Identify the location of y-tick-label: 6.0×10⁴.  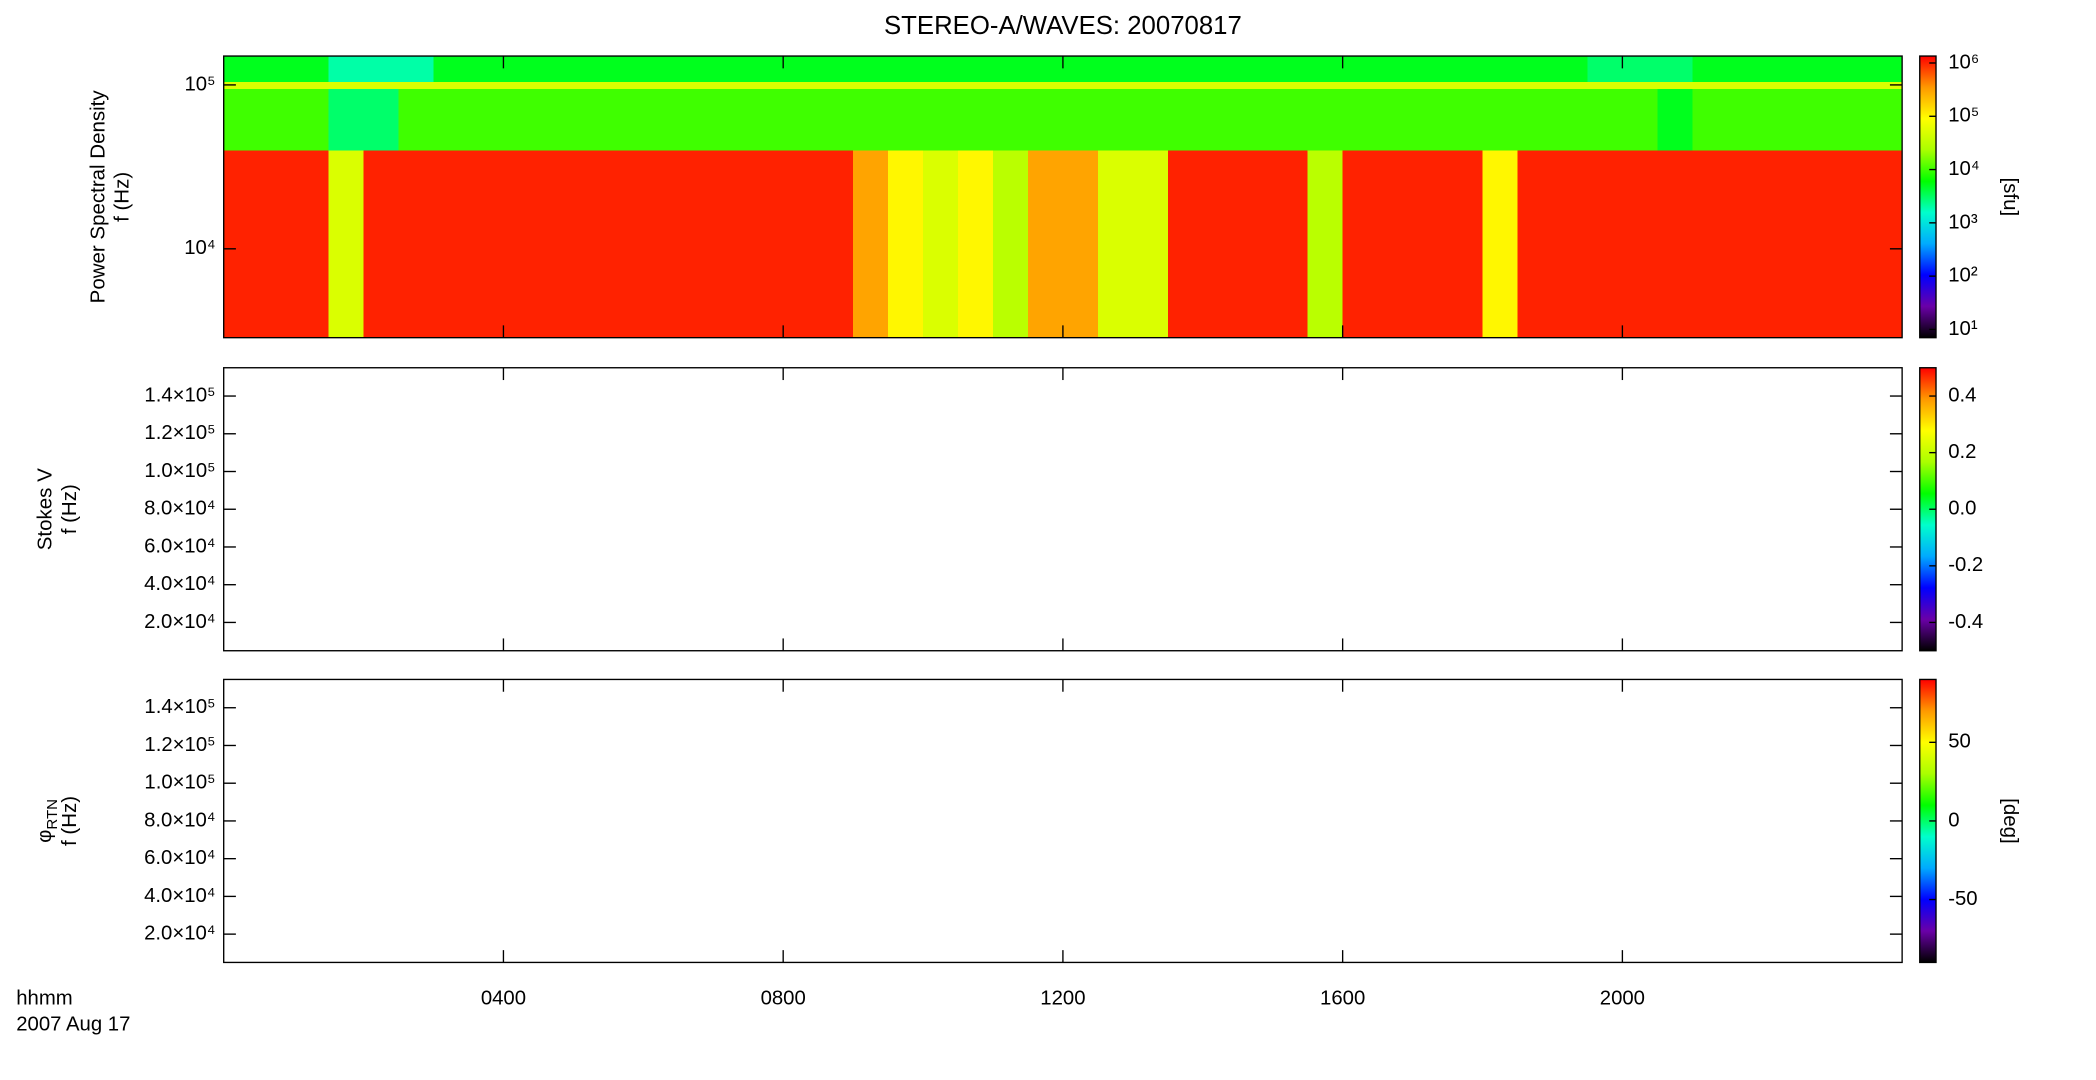
(179, 858).